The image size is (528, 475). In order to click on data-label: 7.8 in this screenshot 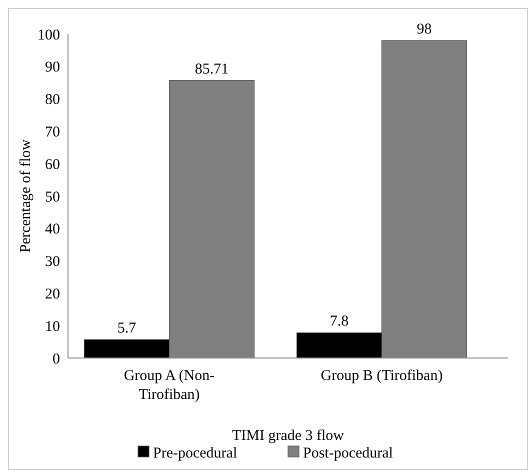, I will do `click(339, 322)`.